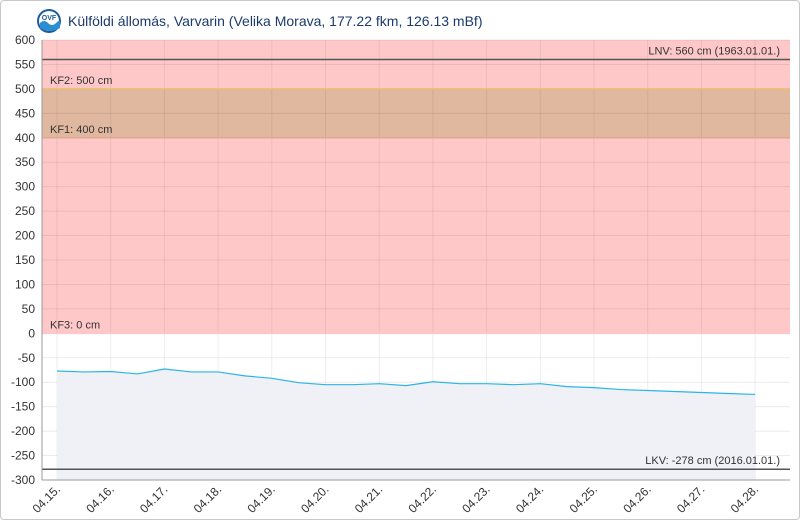 The width and height of the screenshot is (800, 520). What do you see at coordinates (25, 236) in the screenshot?
I see `y-tick-label: 200` at bounding box center [25, 236].